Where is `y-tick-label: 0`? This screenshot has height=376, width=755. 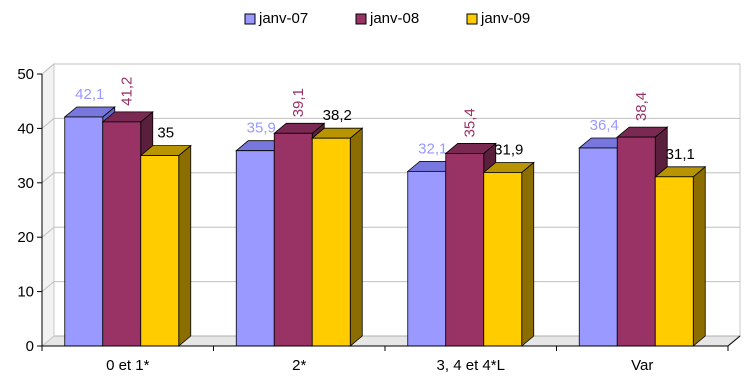 y-tick-label: 0 is located at coordinates (30, 346).